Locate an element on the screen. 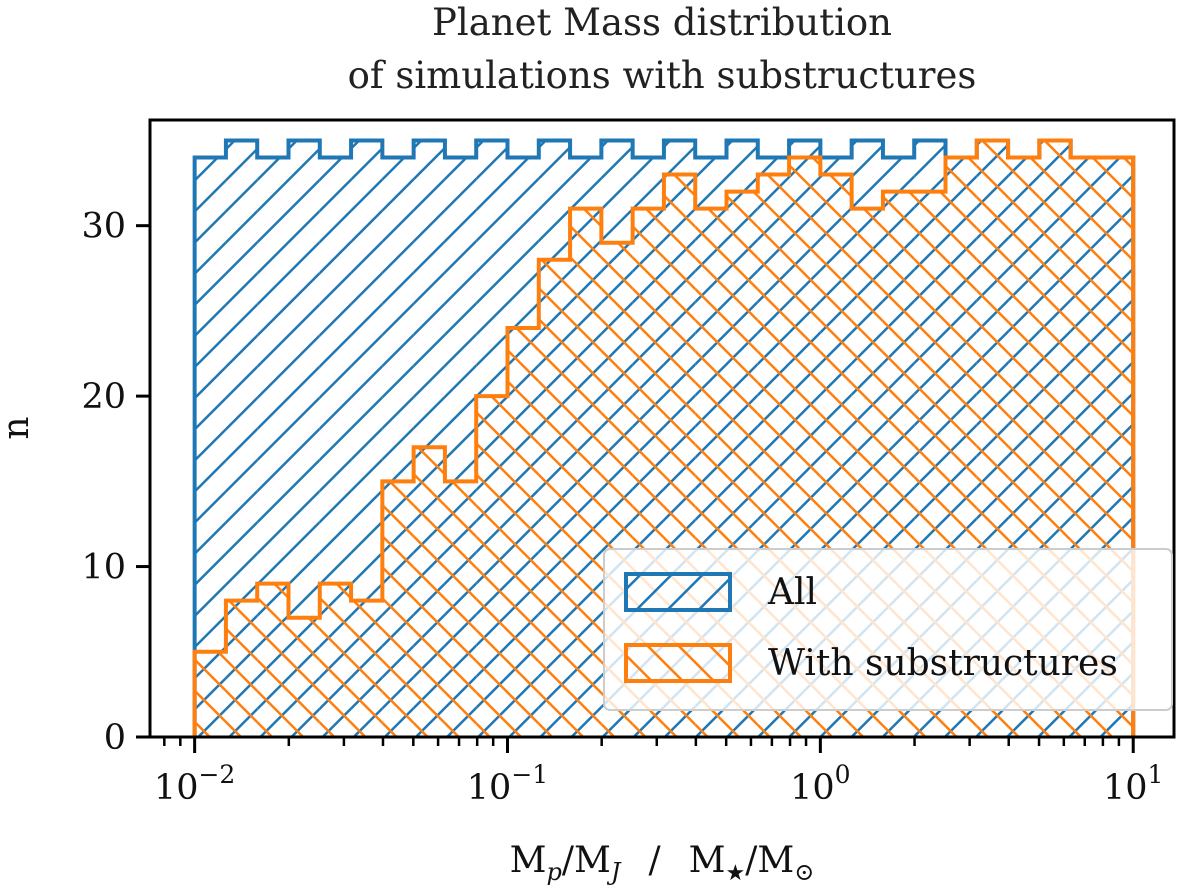 This screenshot has width=1200, height=892. legend: All With substructures is located at coordinates (888, 629).